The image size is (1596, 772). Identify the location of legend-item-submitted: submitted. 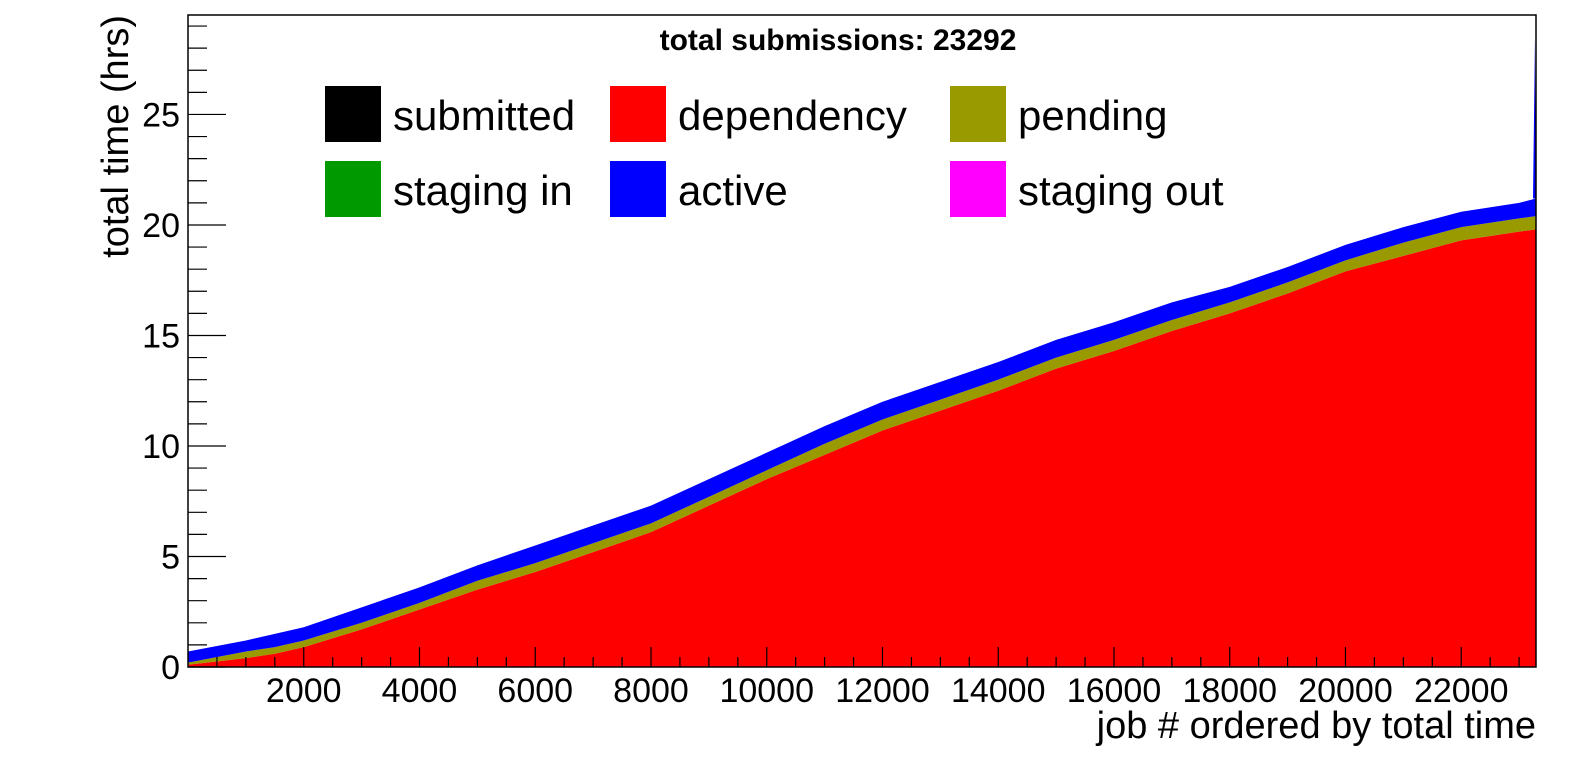
(450, 114).